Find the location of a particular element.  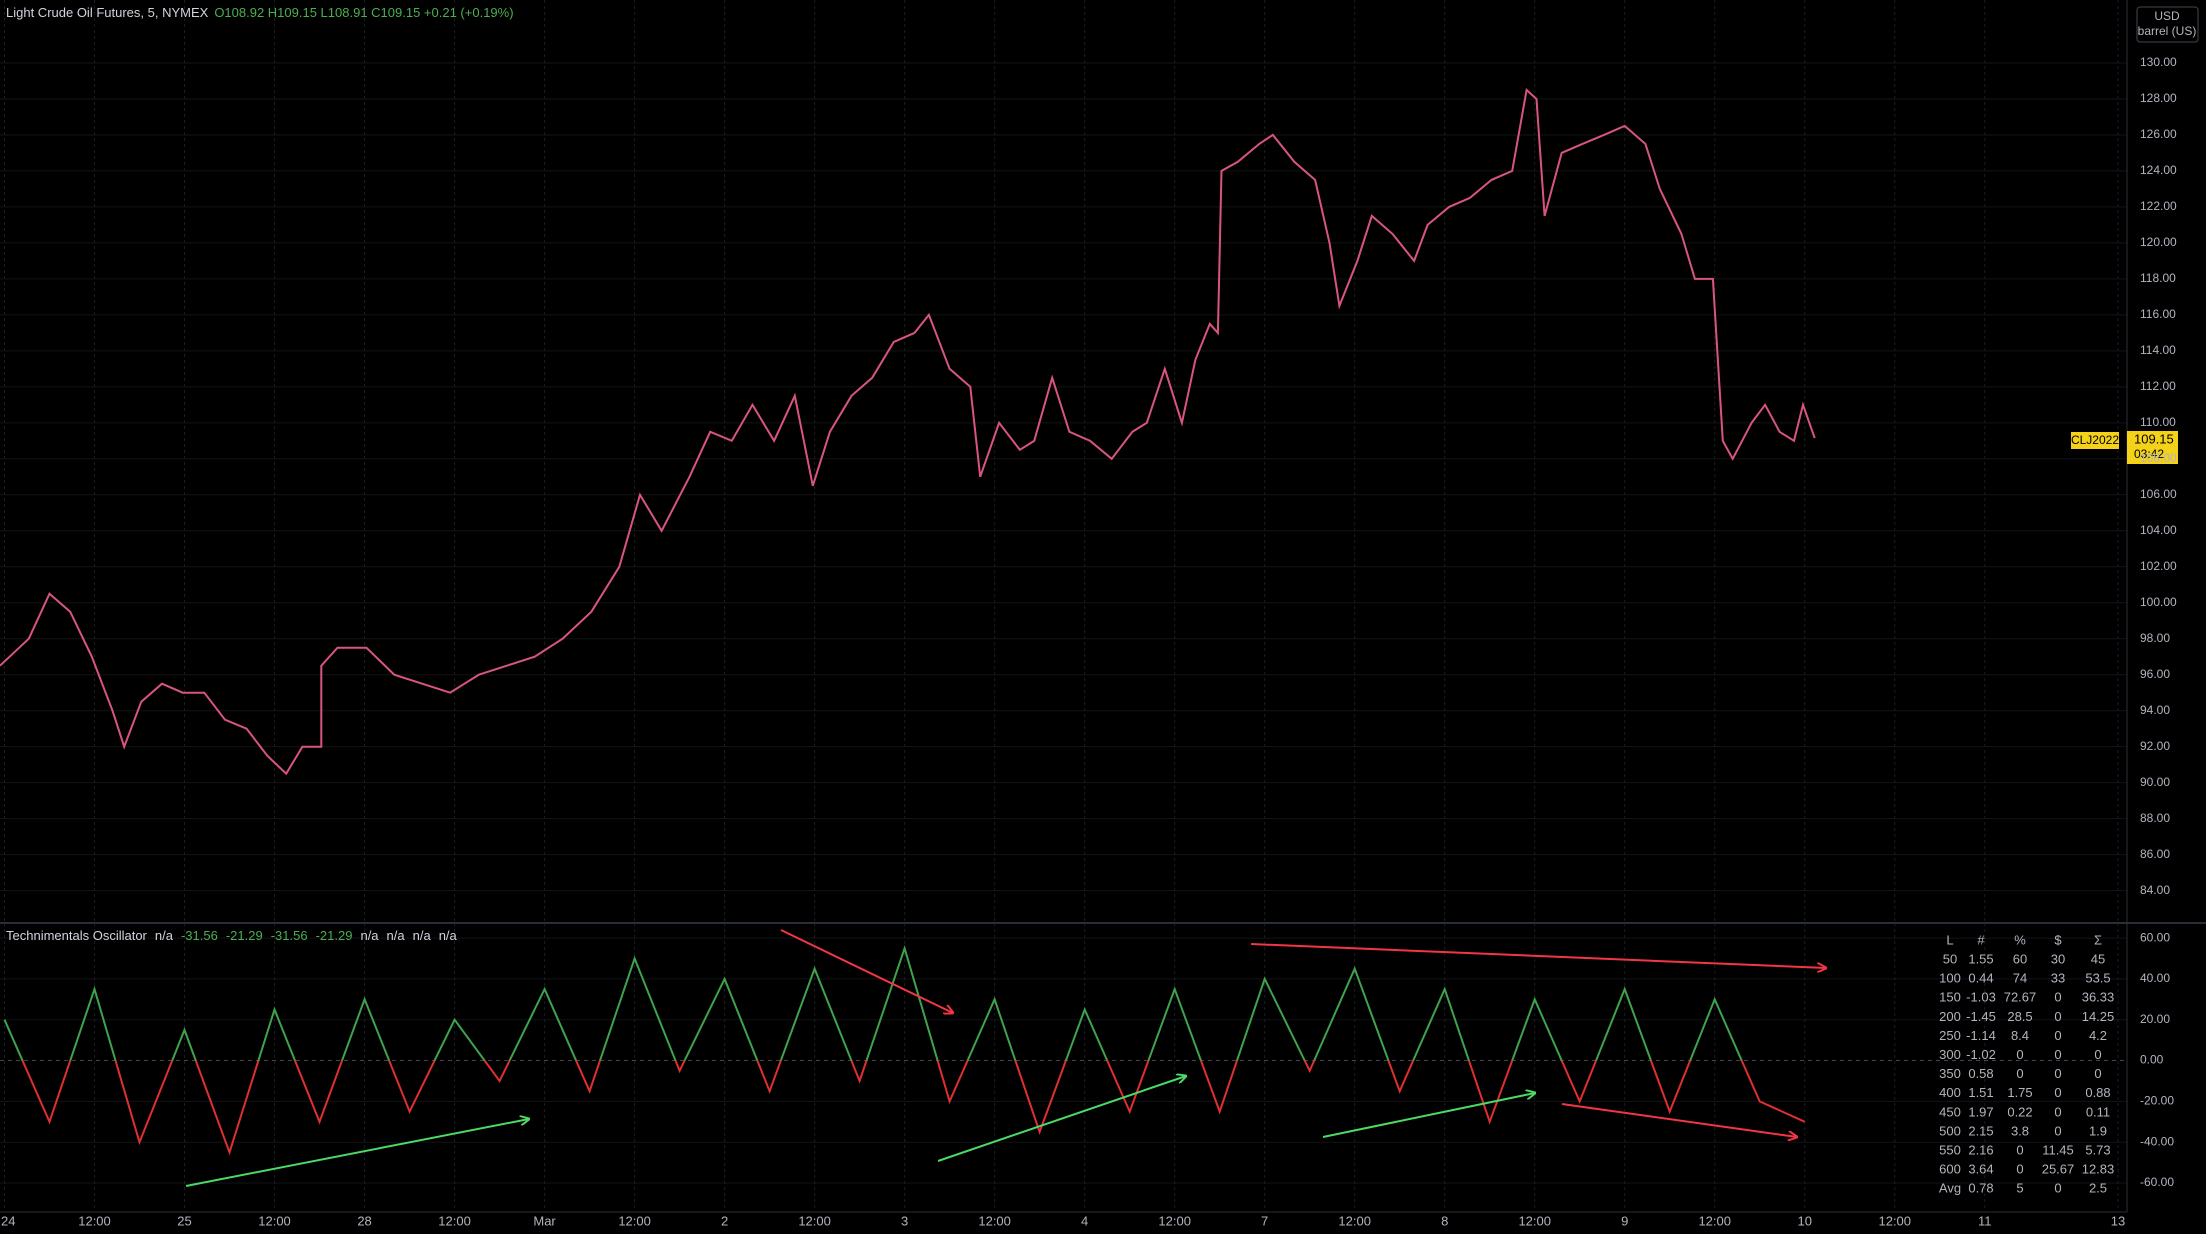

y-tick-label: 130.00 is located at coordinates (2158, 62).